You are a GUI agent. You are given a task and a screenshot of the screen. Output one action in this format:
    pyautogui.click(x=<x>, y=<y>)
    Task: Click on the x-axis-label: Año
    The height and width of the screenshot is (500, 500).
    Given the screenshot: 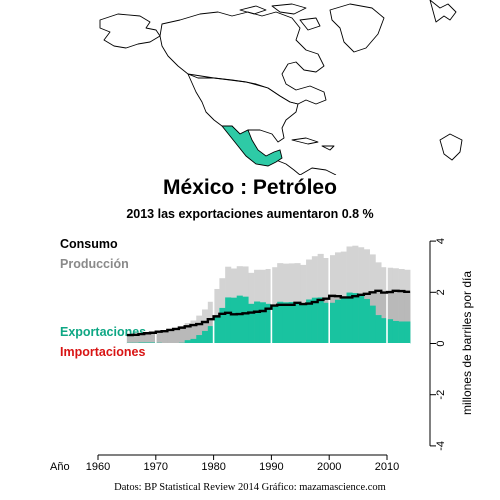 What is the action you would take?
    pyautogui.click(x=60, y=467)
    